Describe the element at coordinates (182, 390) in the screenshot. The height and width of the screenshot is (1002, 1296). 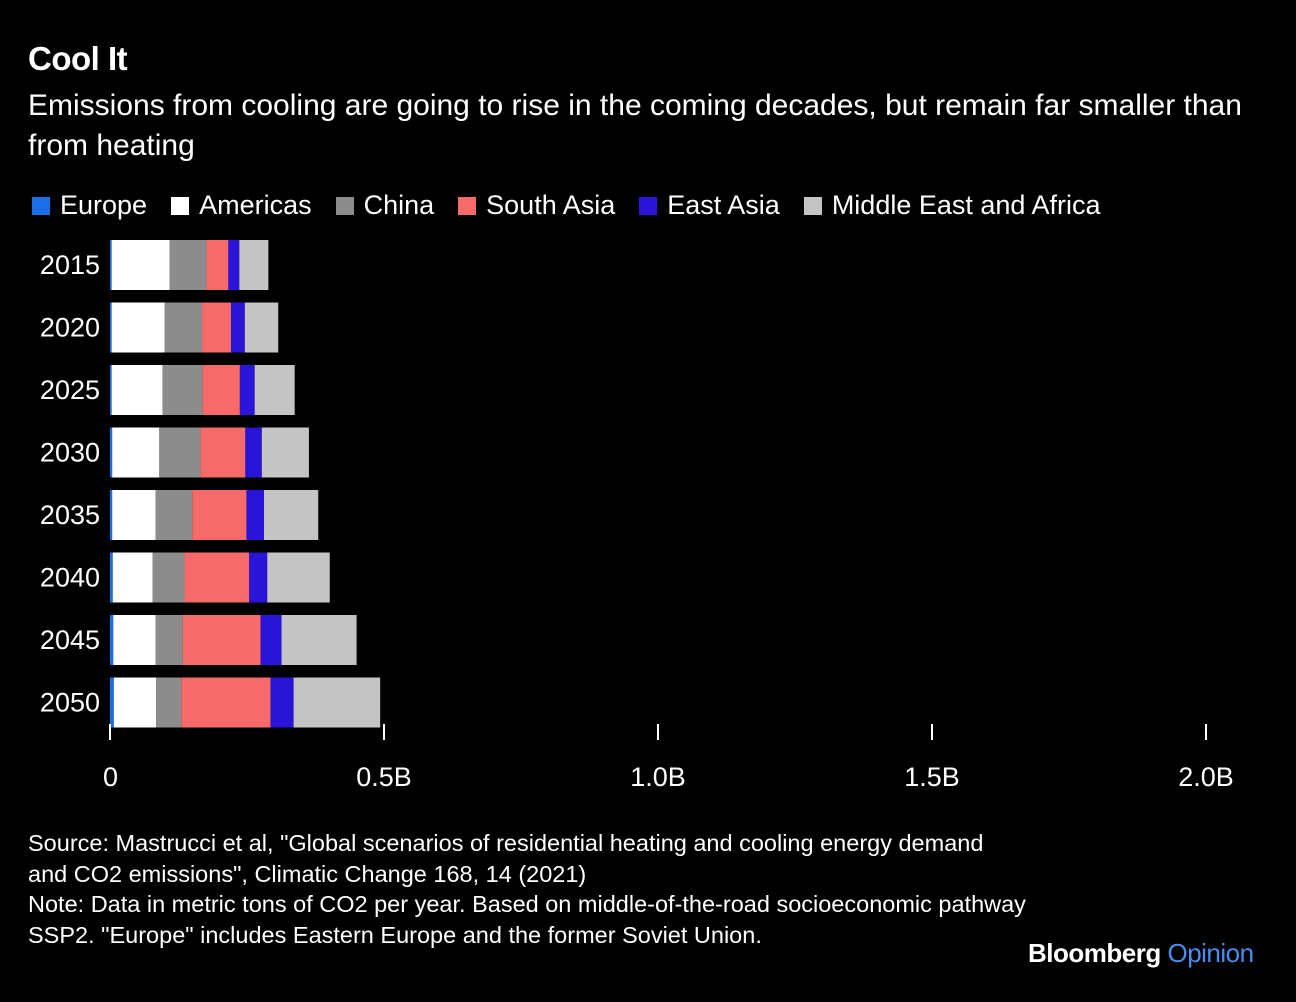
I see `bar-china-2025` at that location.